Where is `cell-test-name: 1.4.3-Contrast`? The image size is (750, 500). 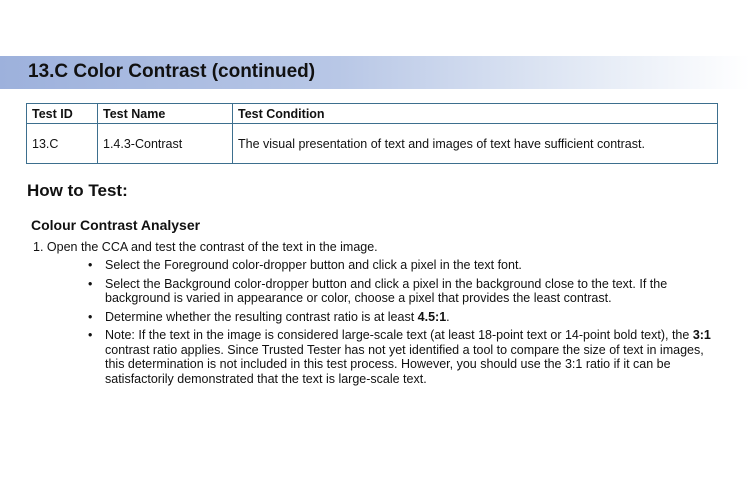
cell-test-name: 1.4.3-Contrast is located at coordinates (165, 143).